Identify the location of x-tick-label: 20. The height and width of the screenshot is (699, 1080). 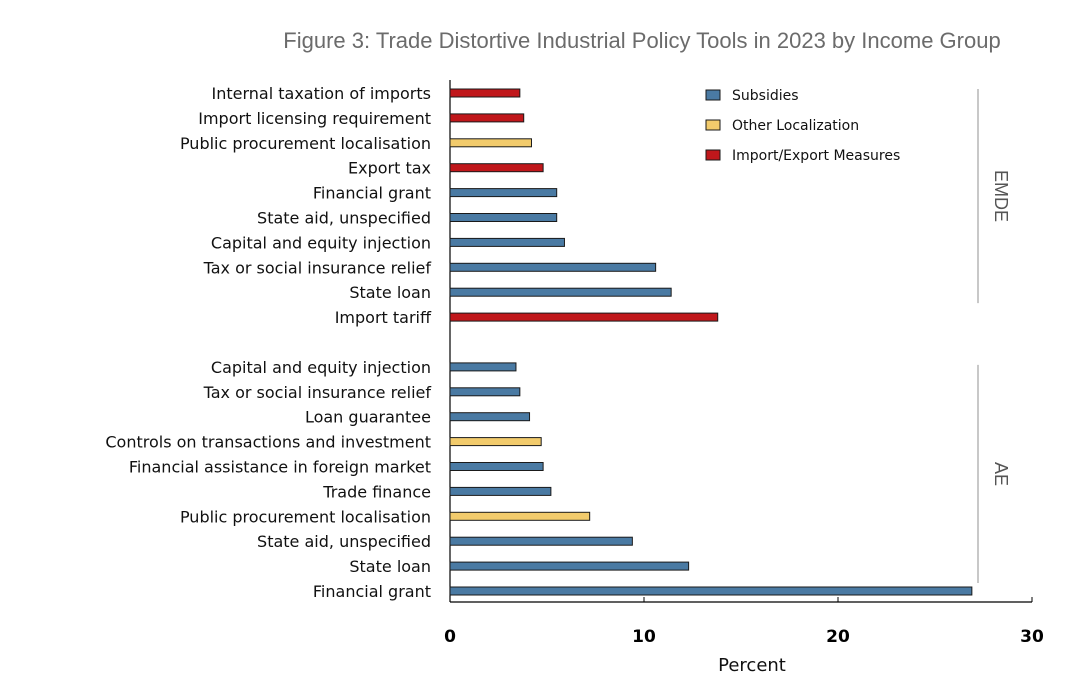
(838, 637).